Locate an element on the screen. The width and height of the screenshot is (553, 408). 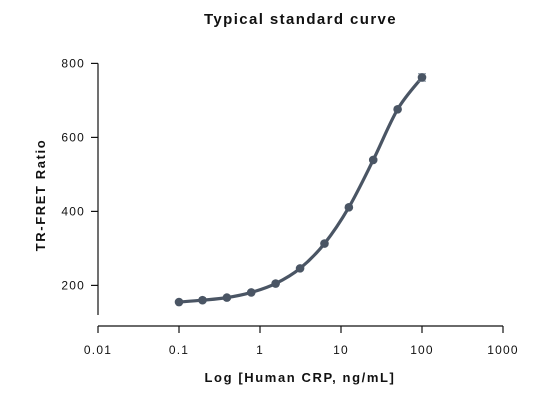
y-tick-label: 200 is located at coordinates (73, 285).